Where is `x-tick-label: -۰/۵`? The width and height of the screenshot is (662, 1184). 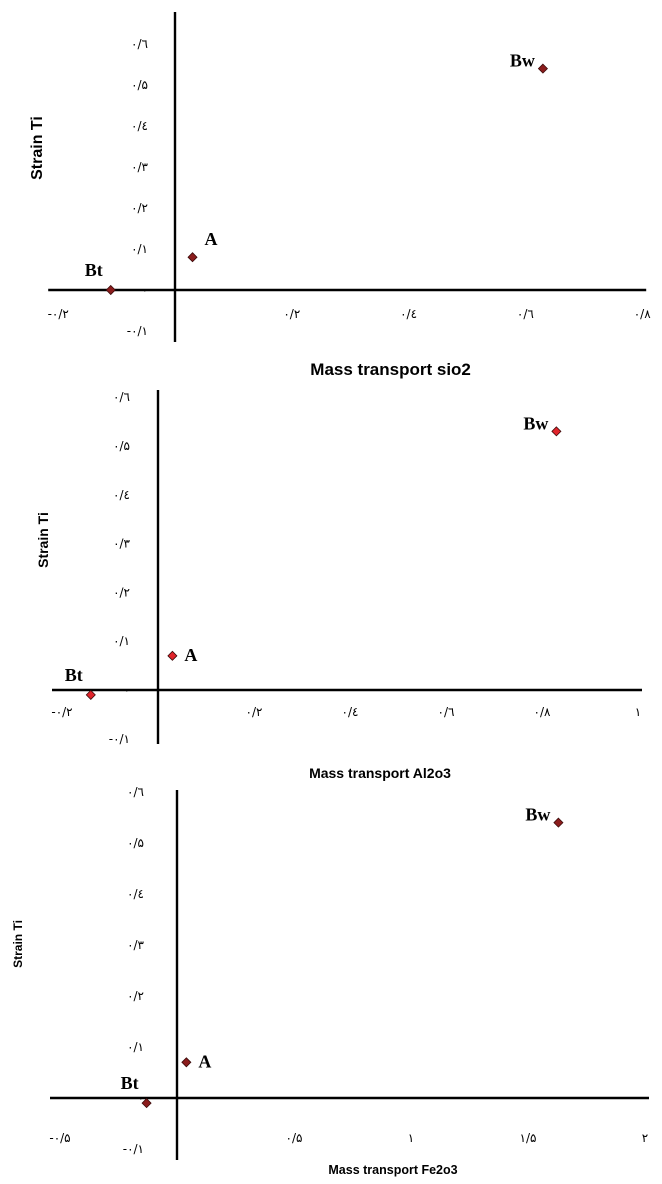
x-tick-label: -۰/۵ is located at coordinates (59, 1138).